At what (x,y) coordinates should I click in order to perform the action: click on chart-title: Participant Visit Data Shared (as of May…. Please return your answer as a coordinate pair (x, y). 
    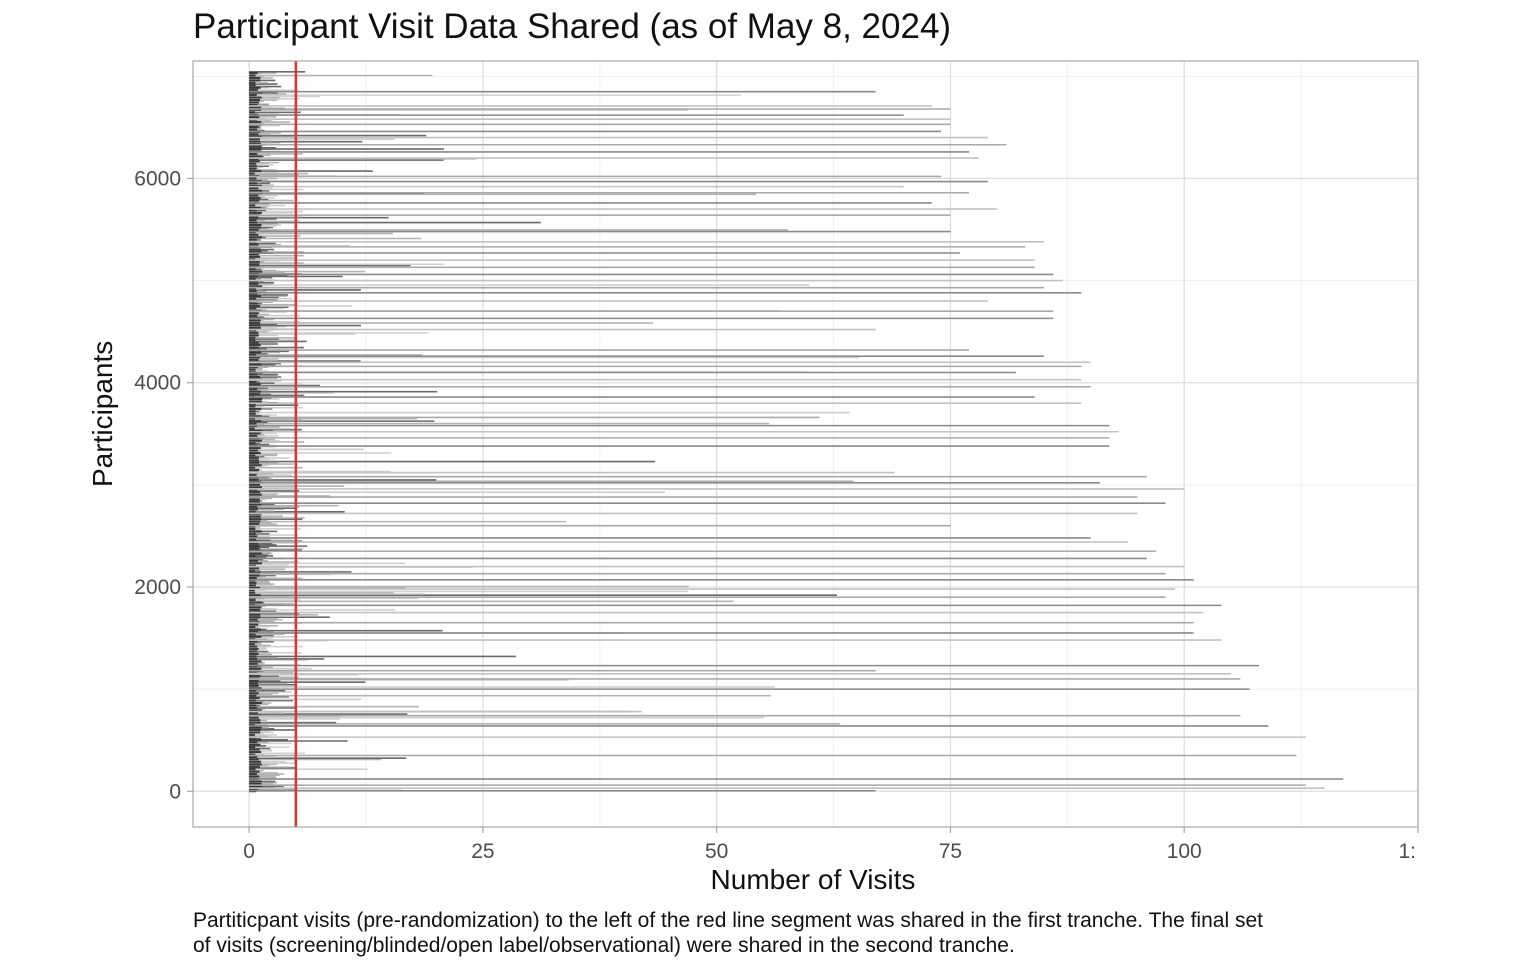
    Looking at the image, I should click on (572, 26).